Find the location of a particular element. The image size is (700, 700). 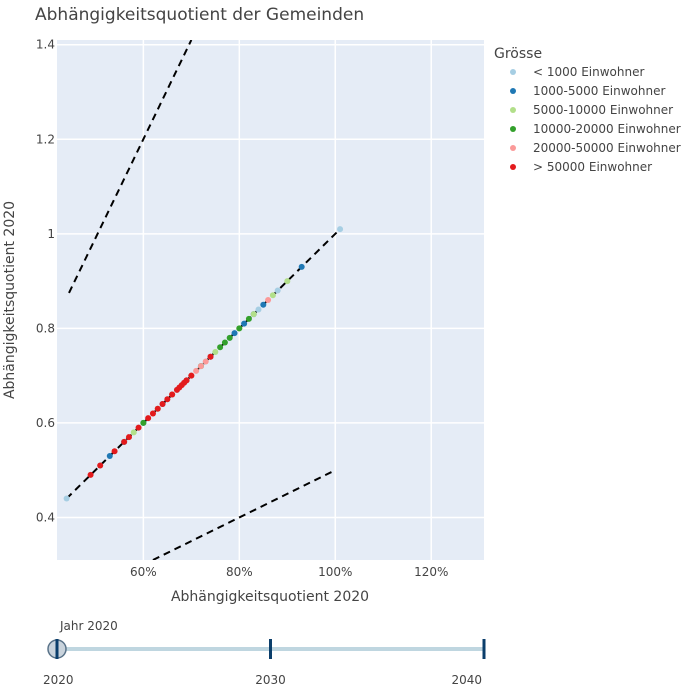

year-slider: Jahr 2020 2020 2030 2040 is located at coordinates (264, 653).